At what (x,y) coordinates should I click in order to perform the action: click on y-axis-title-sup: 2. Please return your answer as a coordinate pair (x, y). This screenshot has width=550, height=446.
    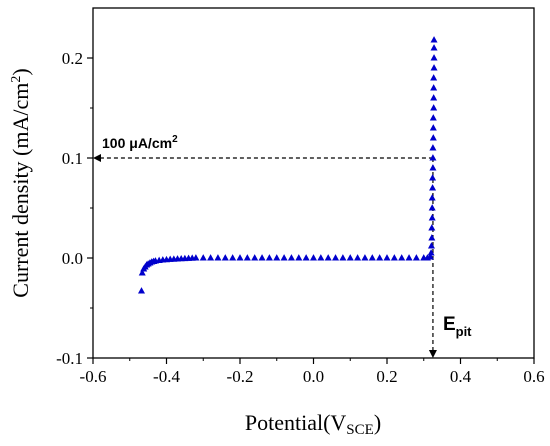
    Looking at the image, I should click on (16, 79).